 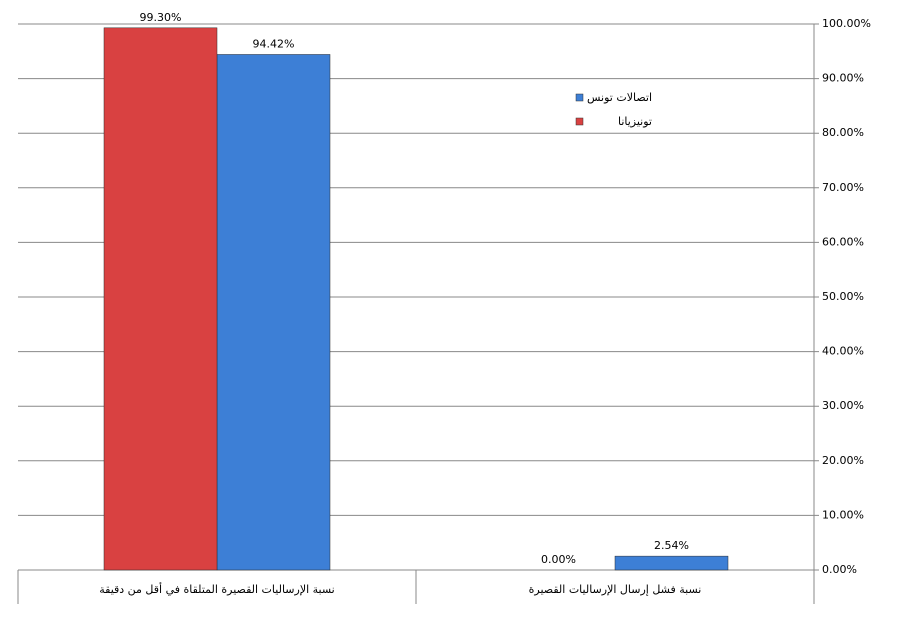 I want to click on y-tick-label: 60.00%, so click(x=843, y=241).